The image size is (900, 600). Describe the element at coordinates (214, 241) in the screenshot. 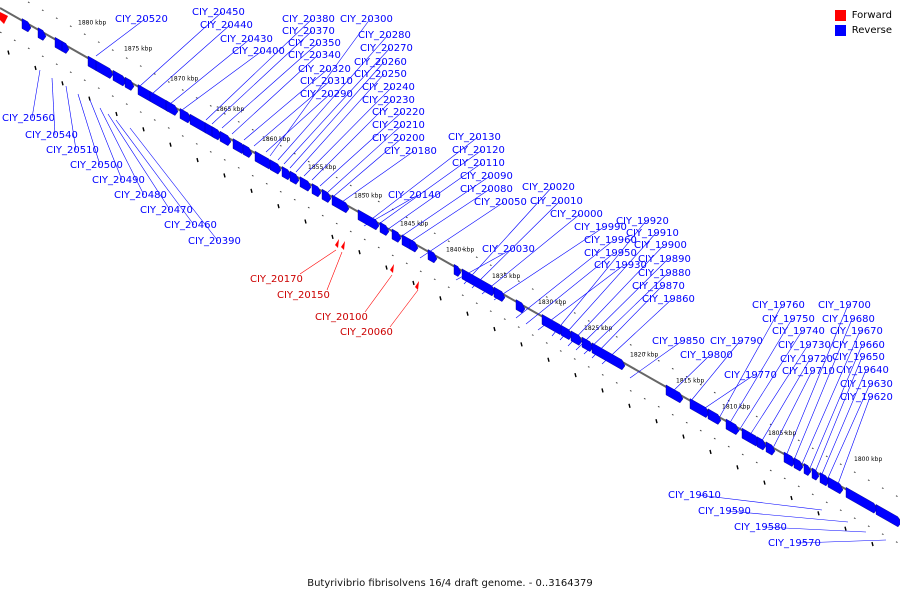

I see `gene-label: CIY_20390` at that location.